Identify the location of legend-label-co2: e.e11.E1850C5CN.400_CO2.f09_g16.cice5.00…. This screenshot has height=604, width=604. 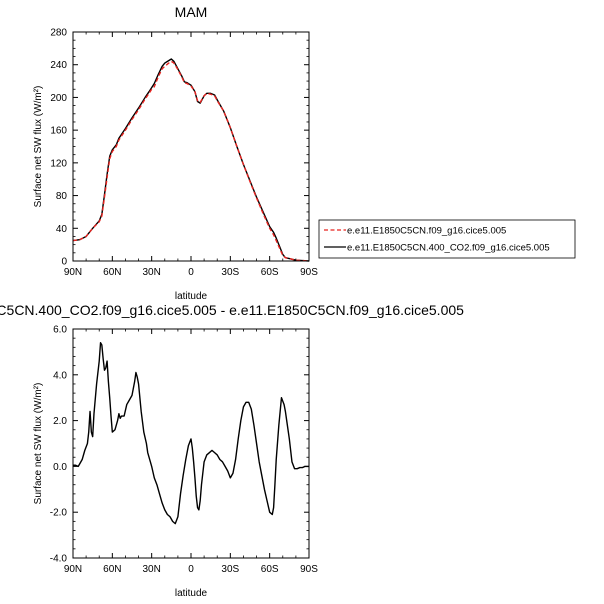
(448, 248).